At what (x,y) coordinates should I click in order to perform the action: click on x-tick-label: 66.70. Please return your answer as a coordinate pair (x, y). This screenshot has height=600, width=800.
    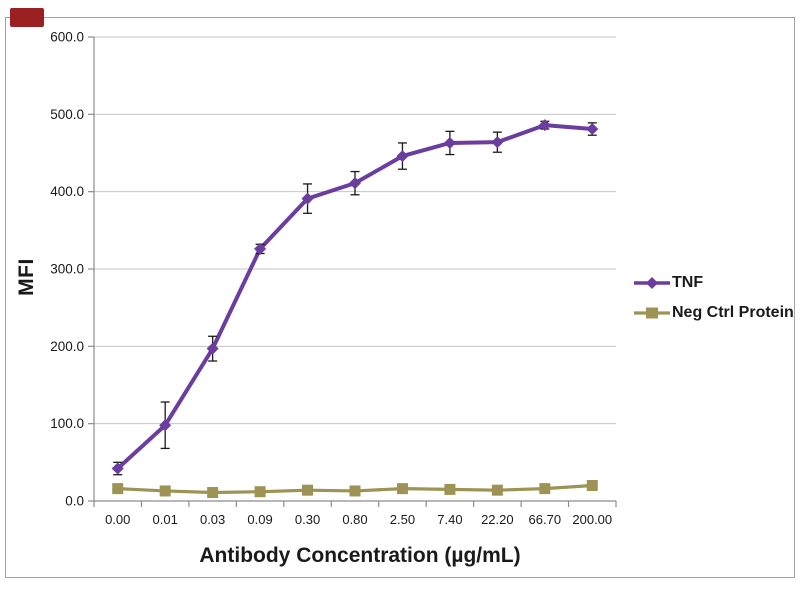
    Looking at the image, I should click on (545, 519).